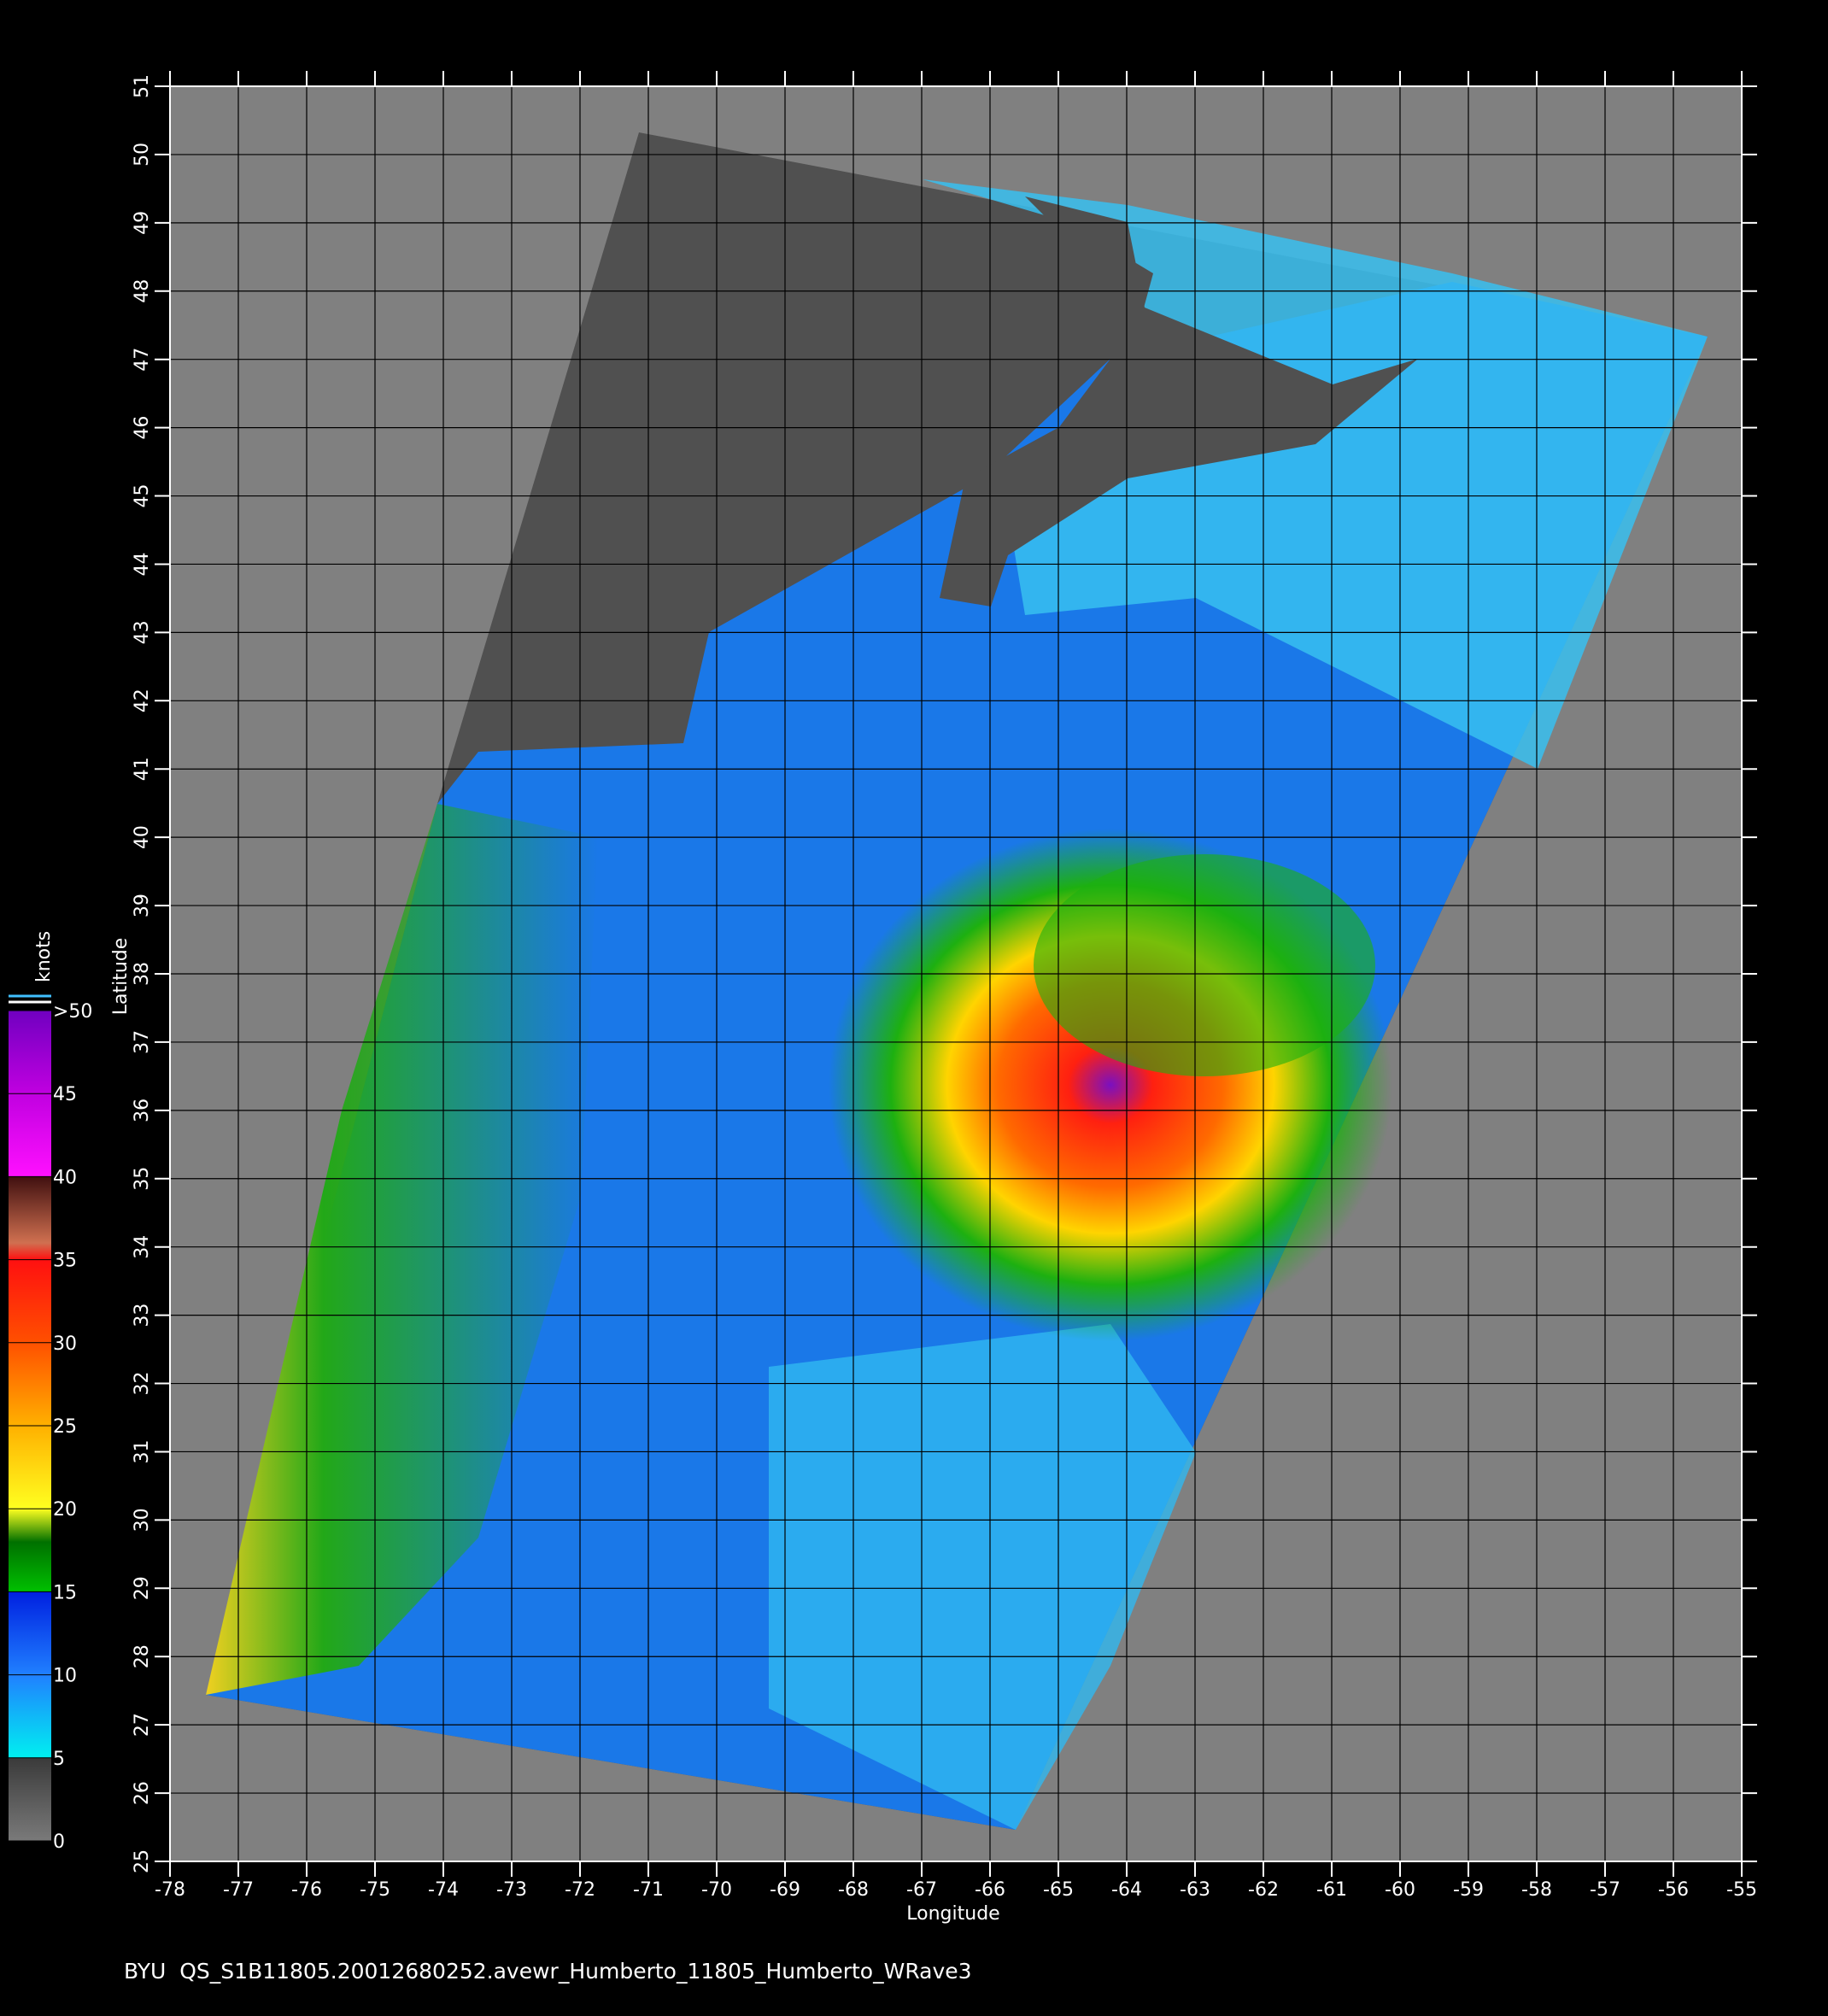 The height and width of the screenshot is (2016, 1828). Describe the element at coordinates (170, 1890) in the screenshot. I see `x-tick-label: -78` at that location.